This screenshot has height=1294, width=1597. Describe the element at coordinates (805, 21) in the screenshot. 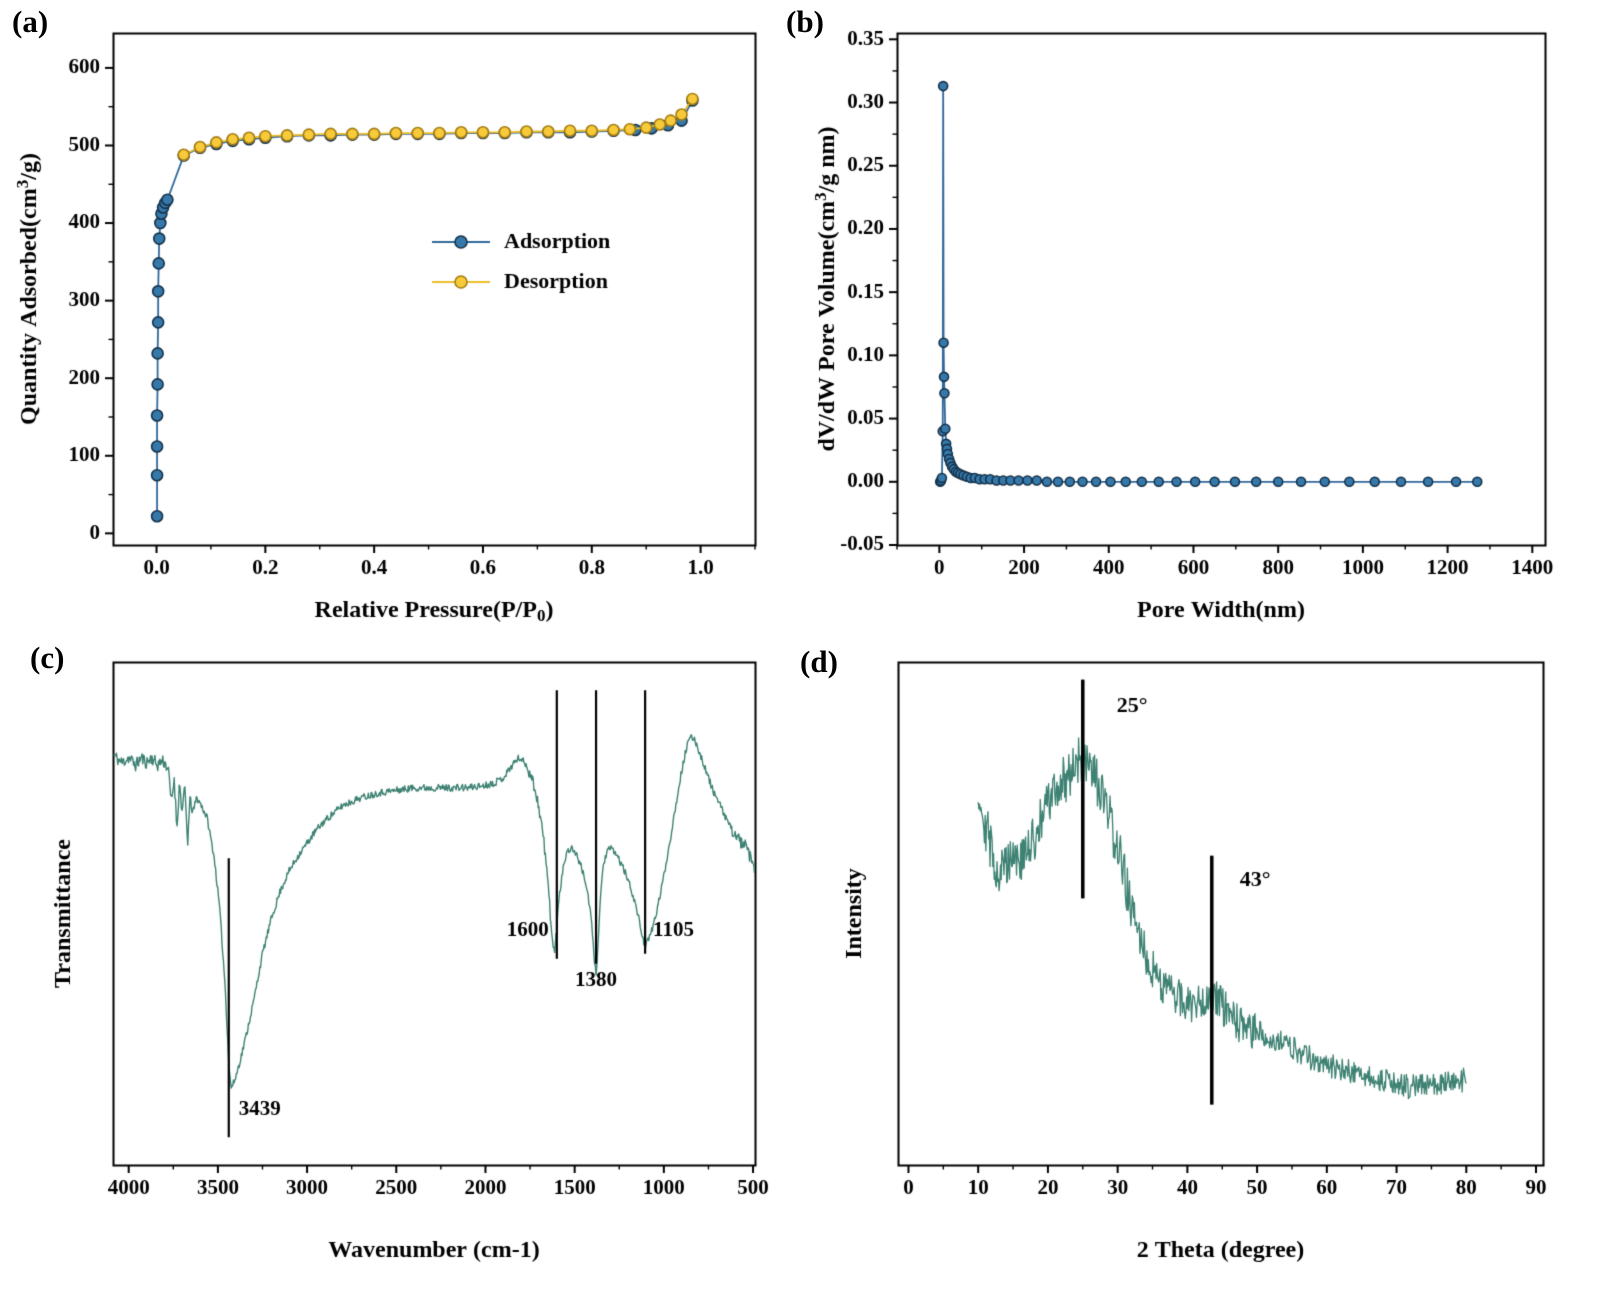

I see `panel-b-letter-label: (b)` at that location.